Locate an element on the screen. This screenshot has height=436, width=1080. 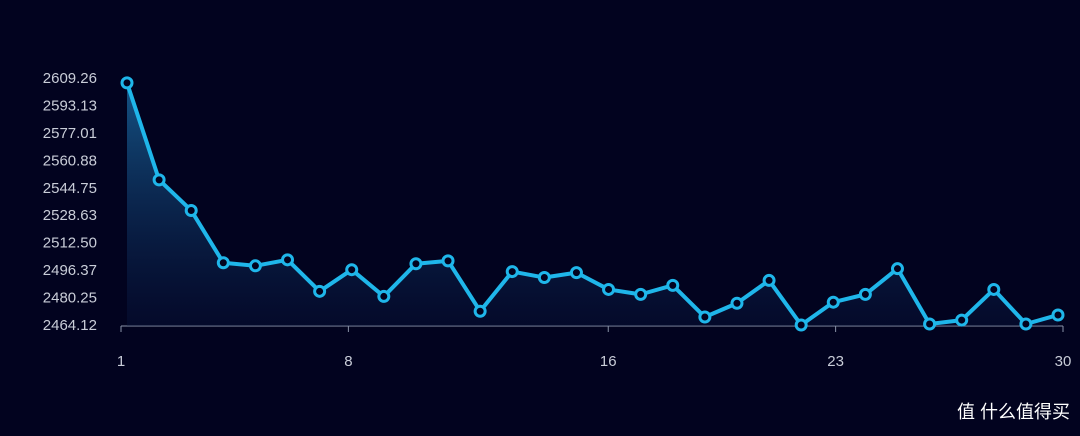
y-tick-label: 2528.63 is located at coordinates (70, 215).